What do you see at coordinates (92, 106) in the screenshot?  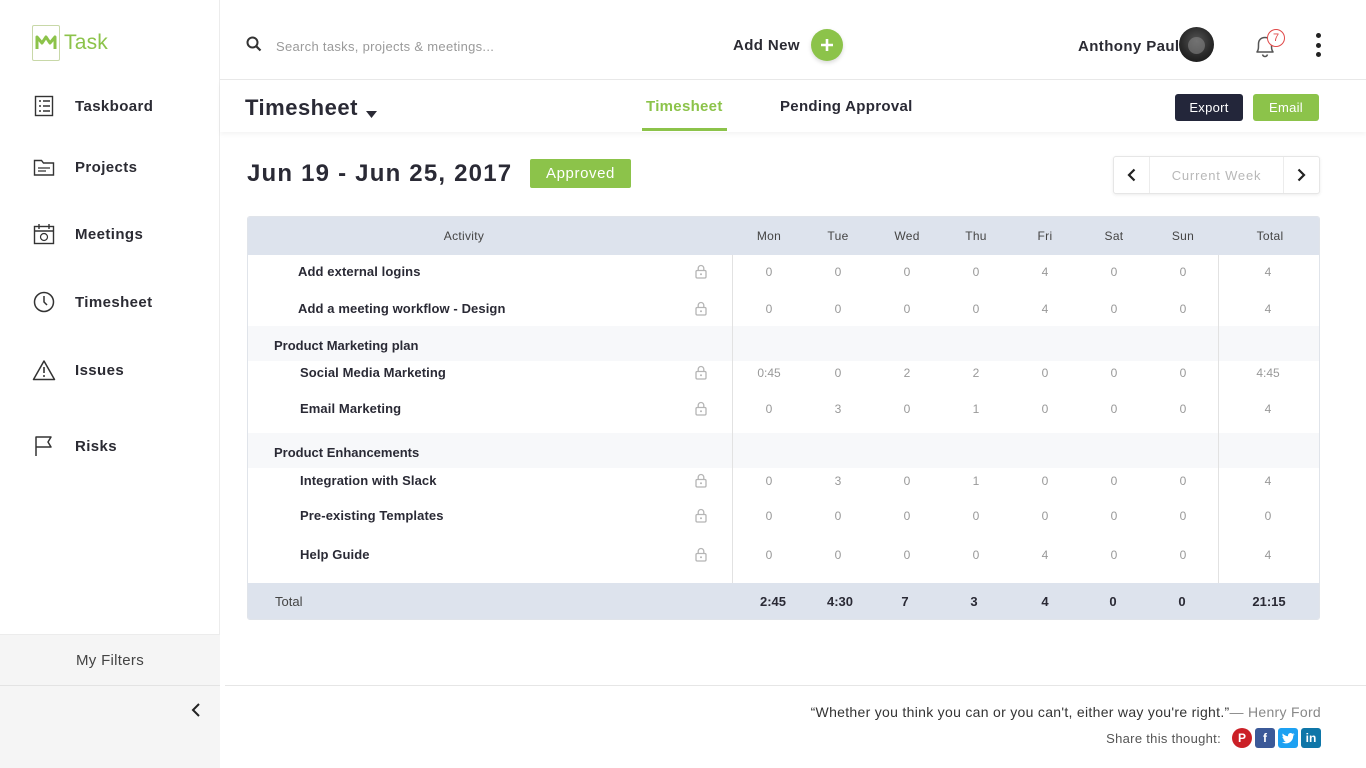 I see `sidebar-item-taskboard: Taskboard` at bounding box center [92, 106].